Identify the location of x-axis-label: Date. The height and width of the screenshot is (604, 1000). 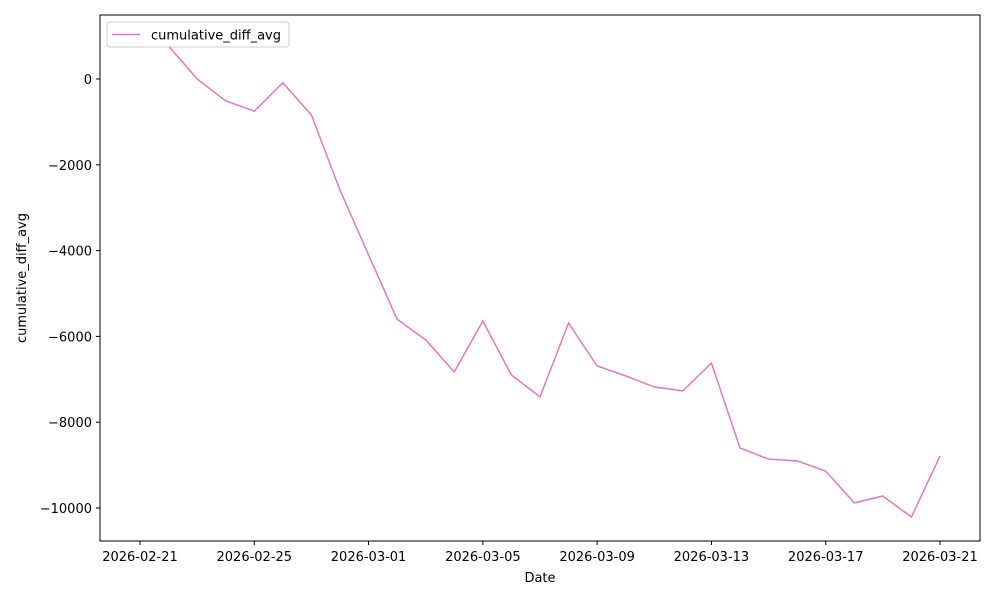
(539, 578).